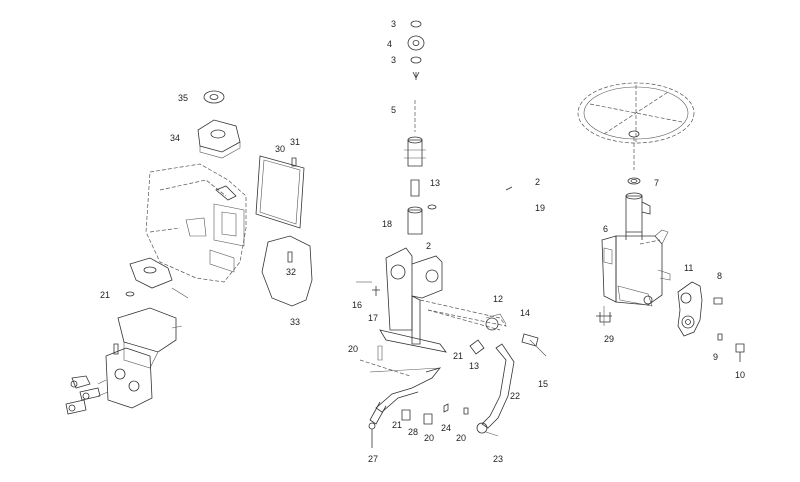 This screenshot has width=800, height=482. What do you see at coordinates (295, 322) in the screenshot?
I see `callout-33: 33` at bounding box center [295, 322].